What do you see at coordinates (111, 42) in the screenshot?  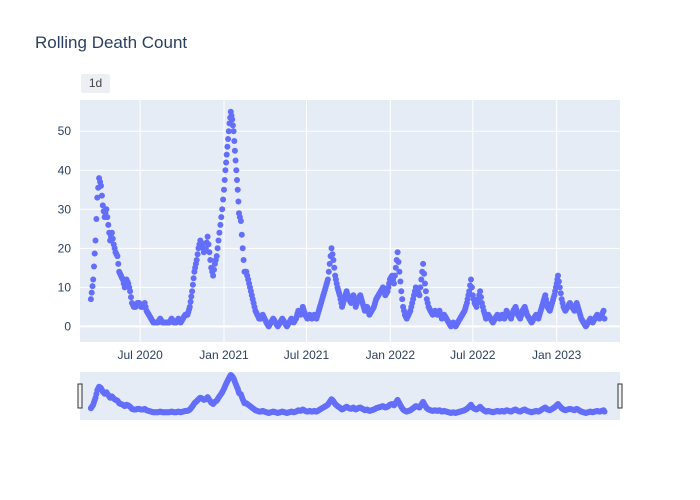 I see `chart-title: Rolling Death Count` at bounding box center [111, 42].